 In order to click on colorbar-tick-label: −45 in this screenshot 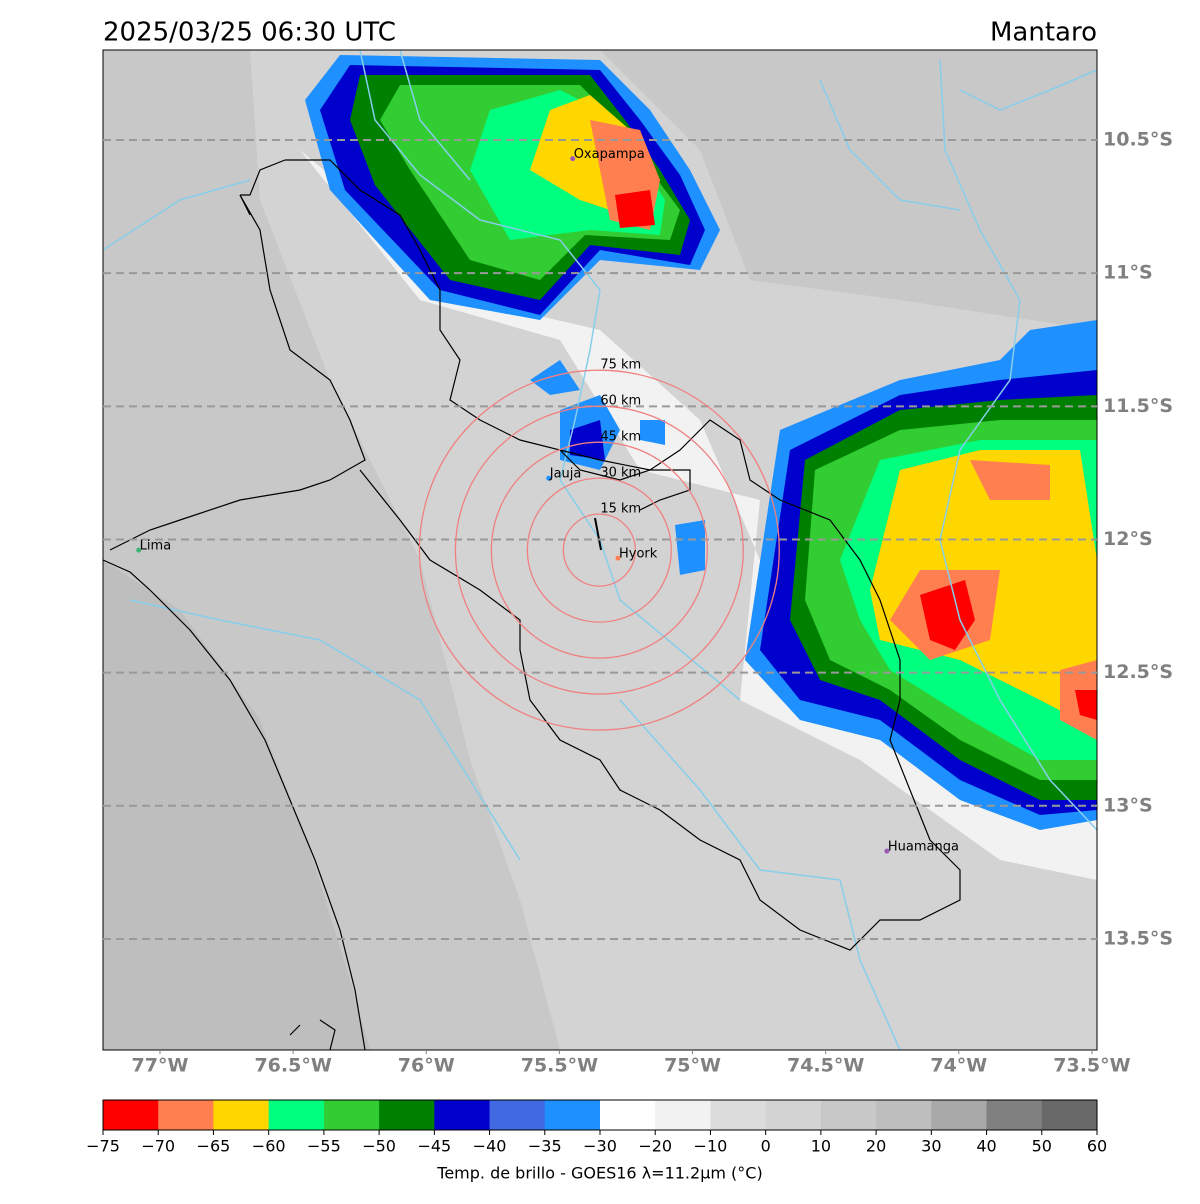, I will do `click(434, 1146)`.